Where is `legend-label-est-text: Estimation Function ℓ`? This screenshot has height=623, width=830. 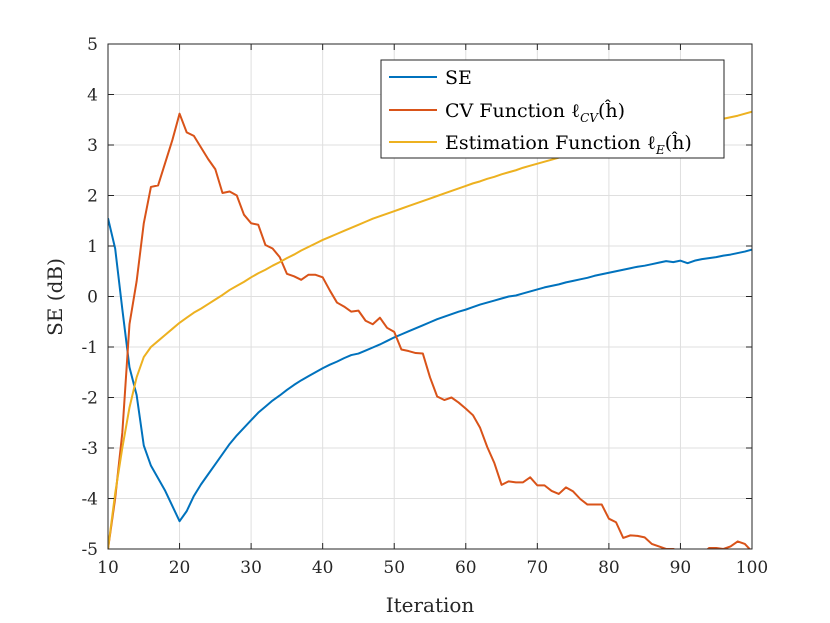
legend-label-est-text: Estimation Function ℓ is located at coordinates (550, 143).